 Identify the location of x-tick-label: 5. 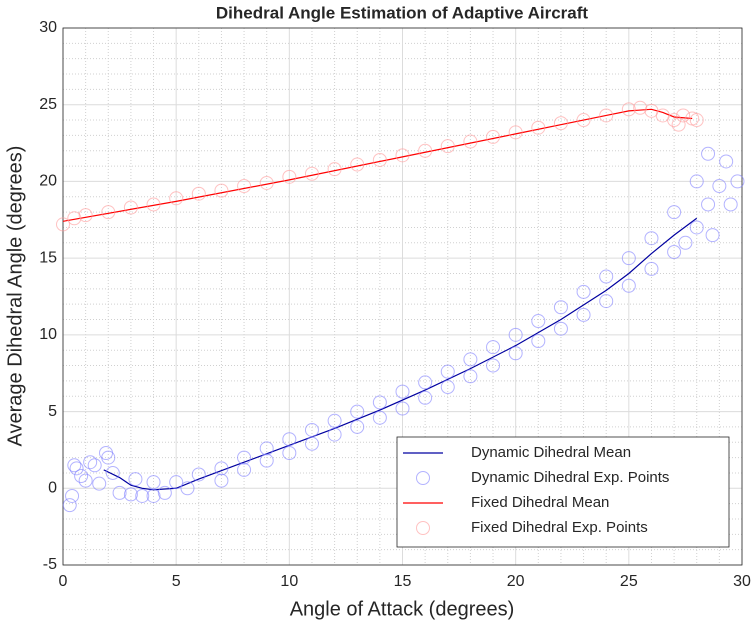
(176, 581).